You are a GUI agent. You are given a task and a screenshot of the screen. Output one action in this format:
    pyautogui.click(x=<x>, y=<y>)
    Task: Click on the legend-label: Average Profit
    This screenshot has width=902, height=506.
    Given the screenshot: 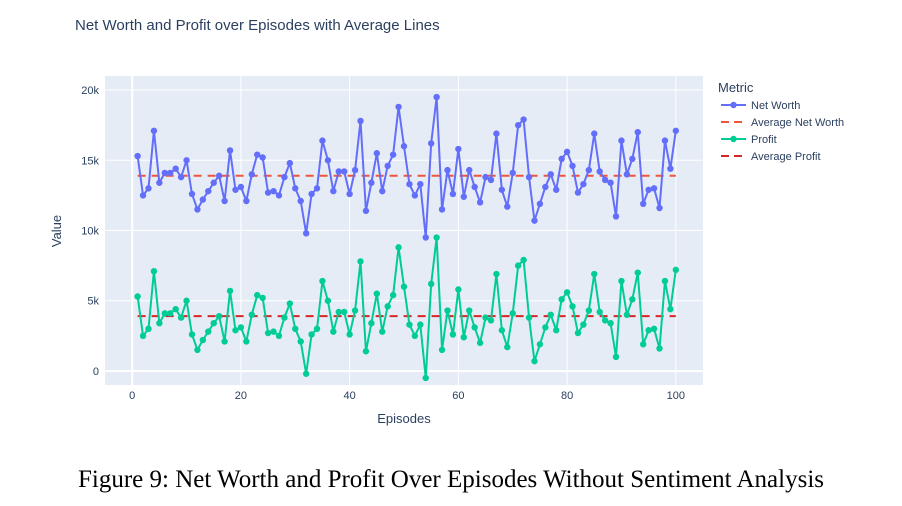 What is the action you would take?
    pyautogui.click(x=786, y=157)
    